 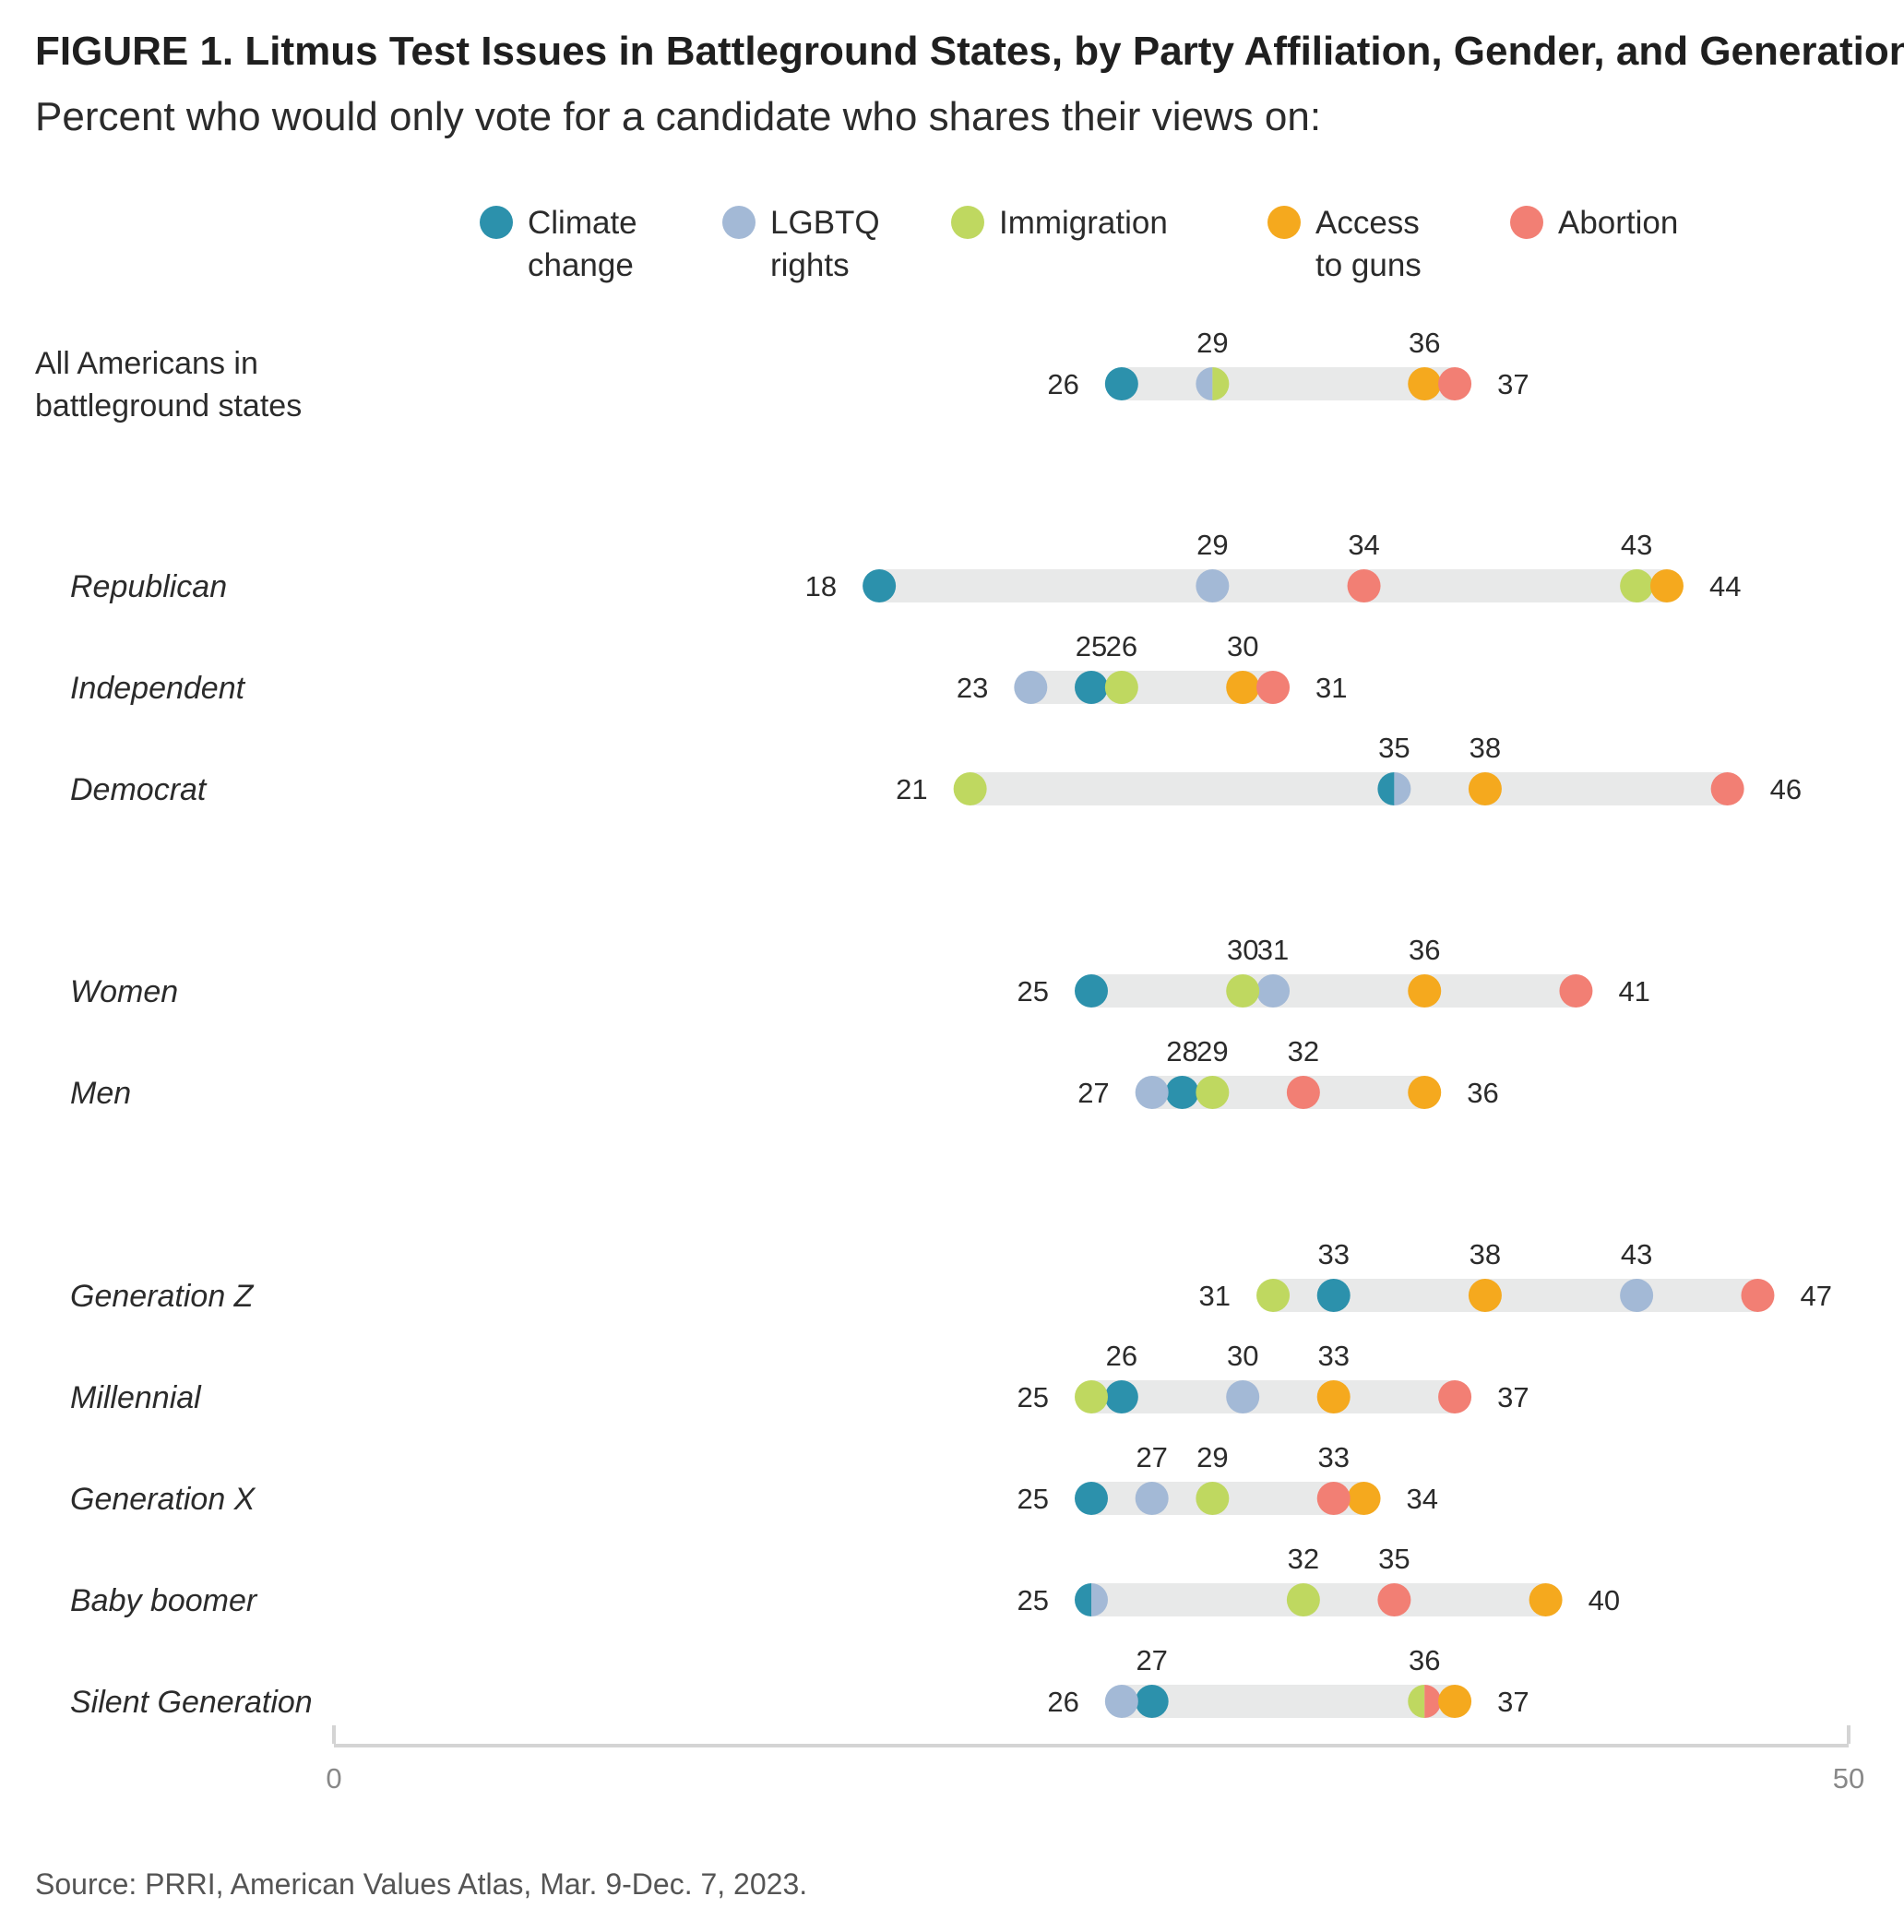 What do you see at coordinates (810, 265) in the screenshot?
I see `legend-label-lgbtq: rights` at bounding box center [810, 265].